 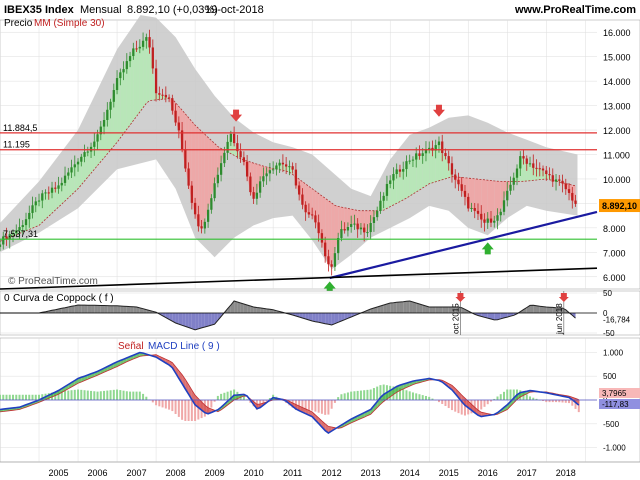 What do you see at coordinates (527, 473) in the screenshot?
I see `x-tick-label: 2017` at bounding box center [527, 473].